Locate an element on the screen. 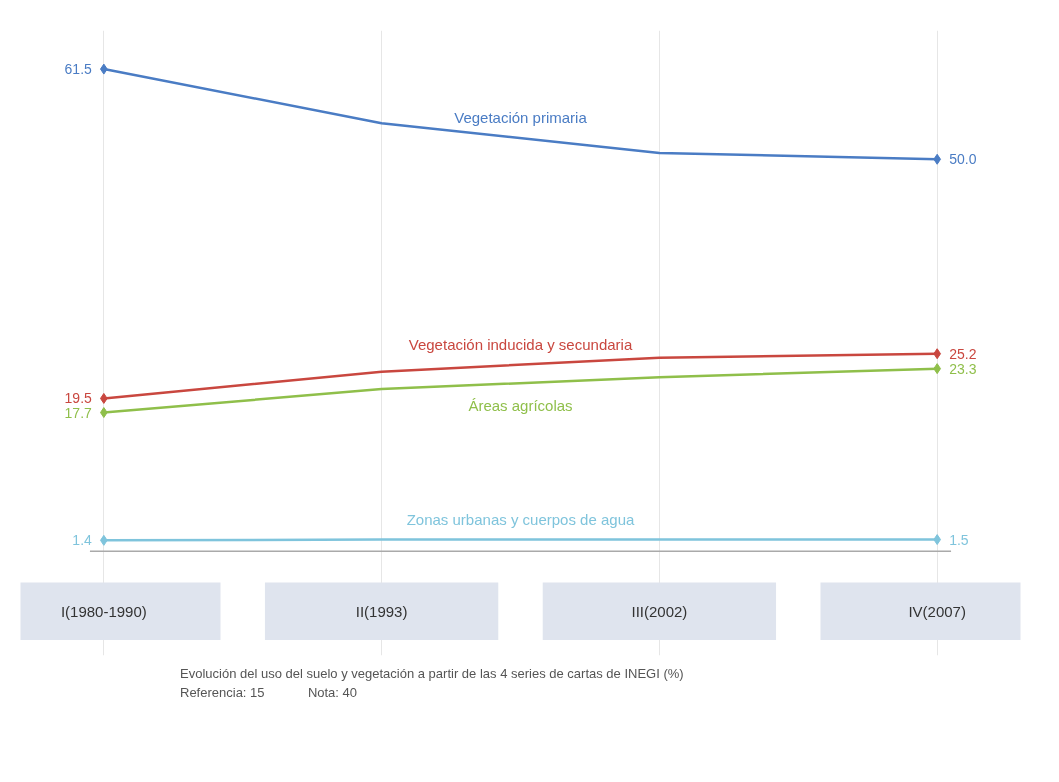 This screenshot has width=1059, height=782. data-label: 19.5 is located at coordinates (78, 398).